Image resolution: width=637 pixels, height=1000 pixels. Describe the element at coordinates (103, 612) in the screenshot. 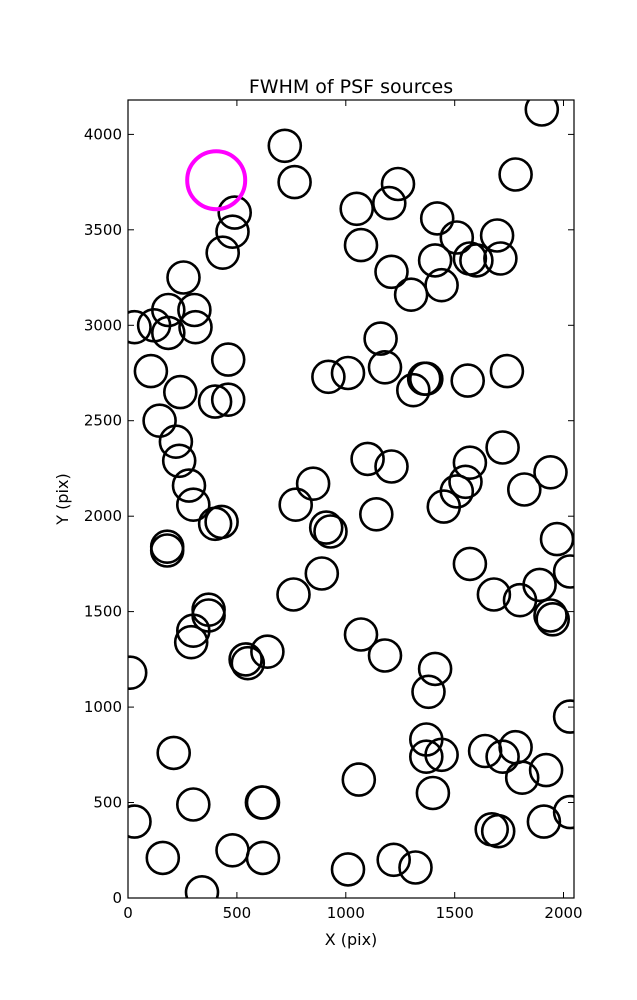

I see `y-tick-label: 1500` at that location.